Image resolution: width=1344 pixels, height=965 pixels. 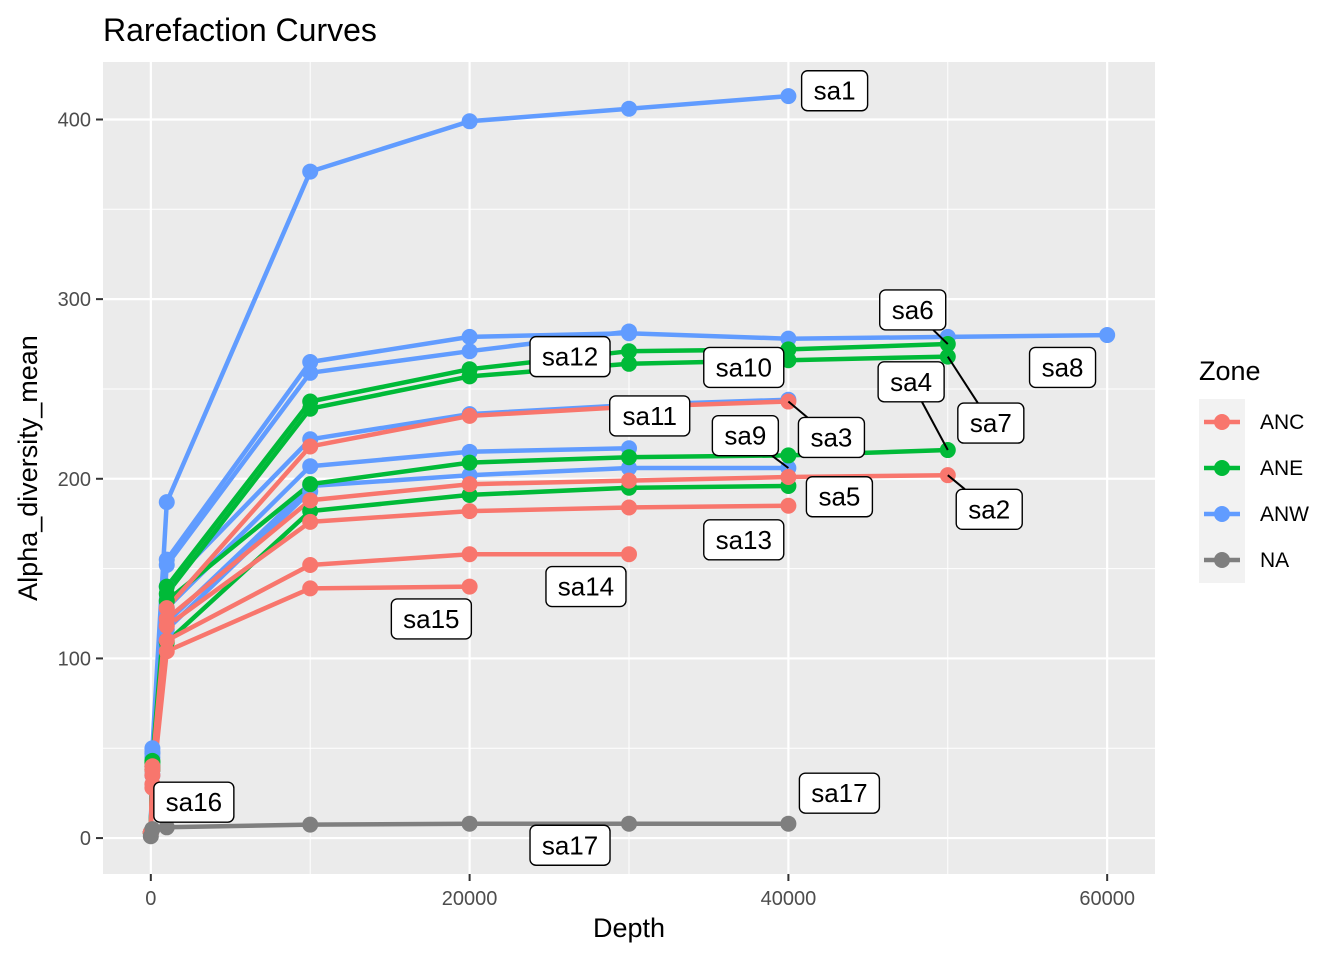 I want to click on leader-line-sa7, so click(x=962, y=380).